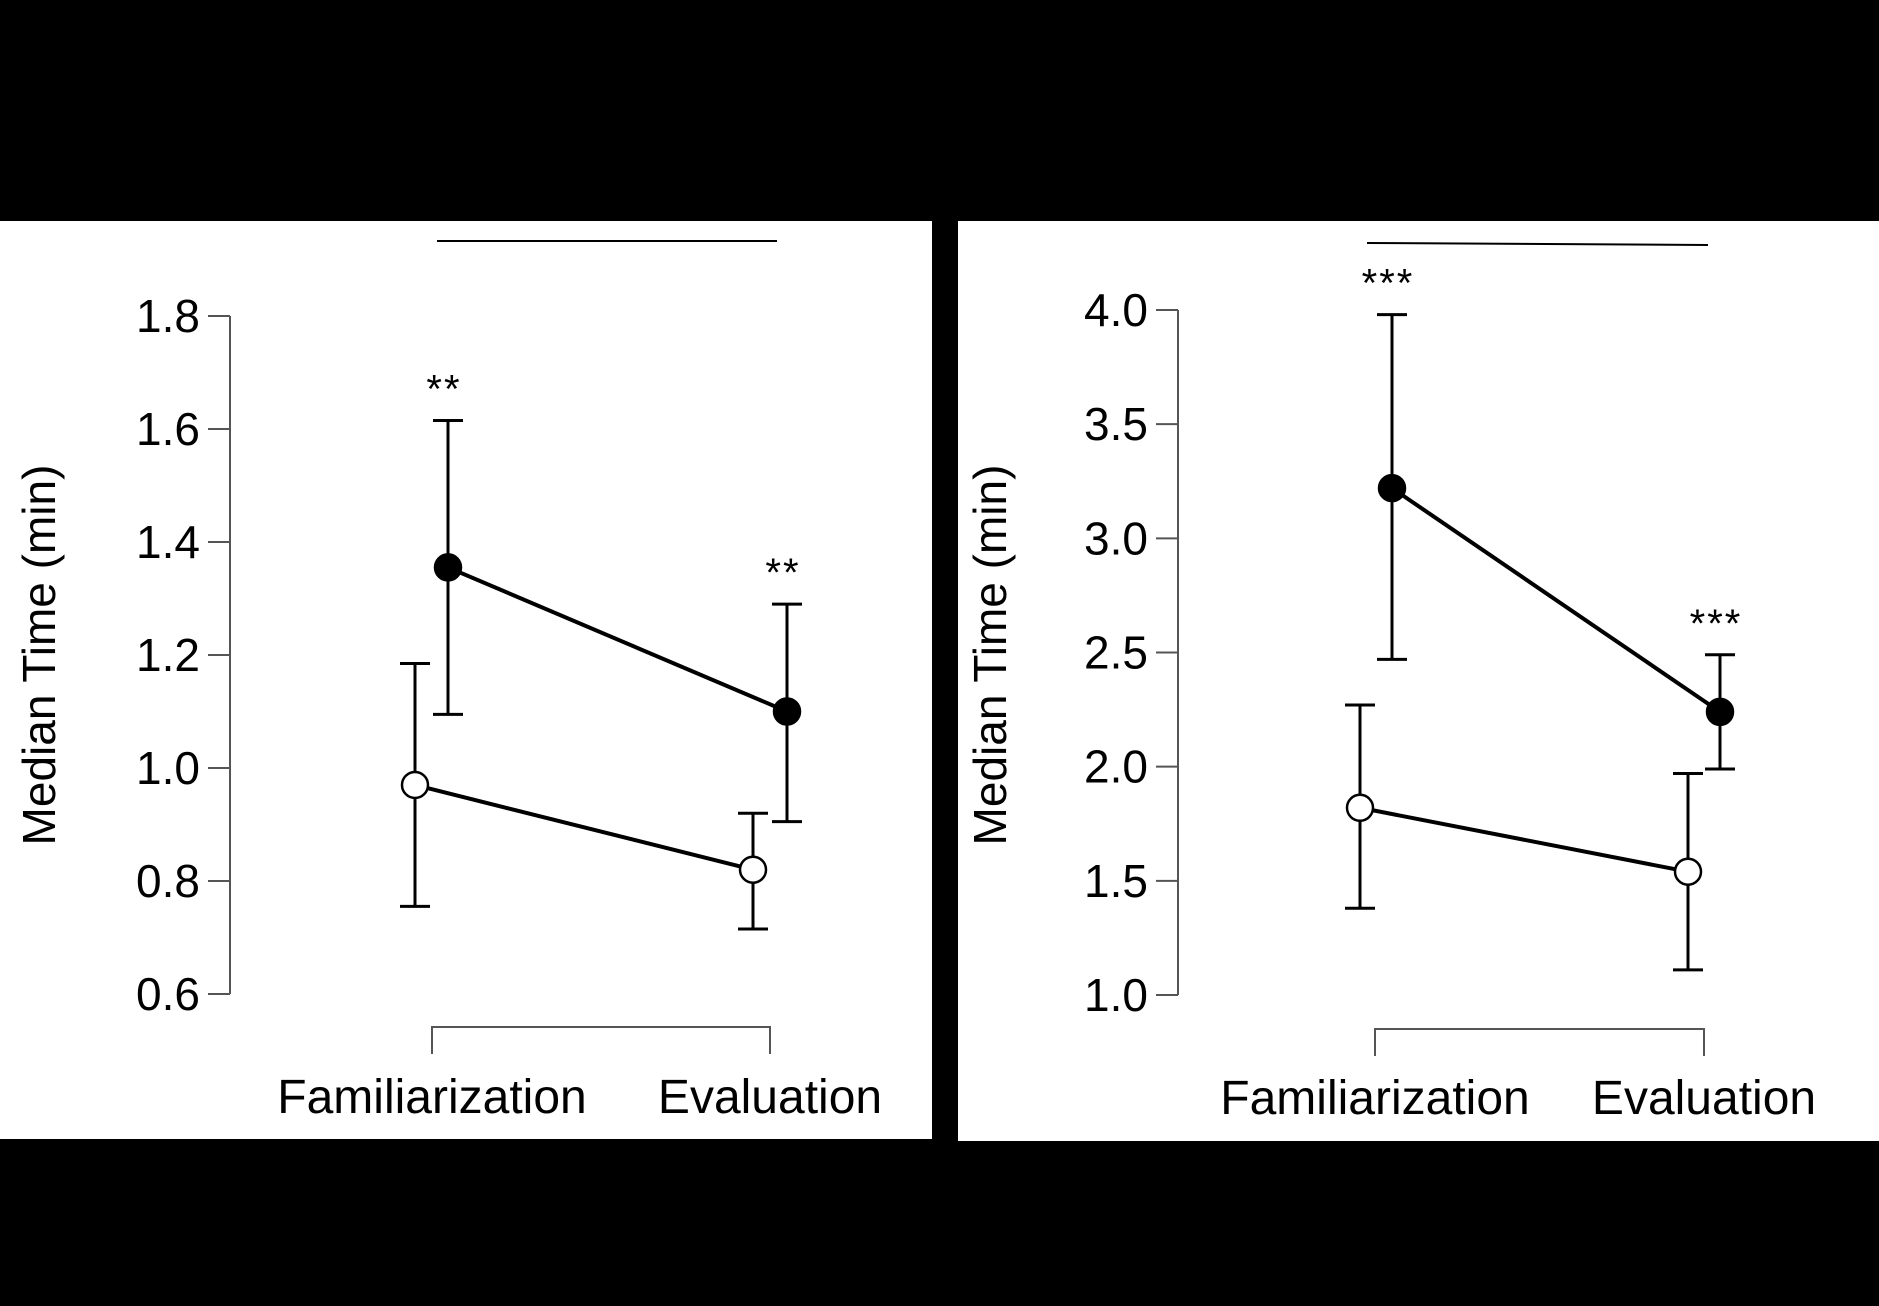 The height and width of the screenshot is (1306, 1879). Describe the element at coordinates (168, 316) in the screenshot. I see `y-tick-label: 1.8` at that location.